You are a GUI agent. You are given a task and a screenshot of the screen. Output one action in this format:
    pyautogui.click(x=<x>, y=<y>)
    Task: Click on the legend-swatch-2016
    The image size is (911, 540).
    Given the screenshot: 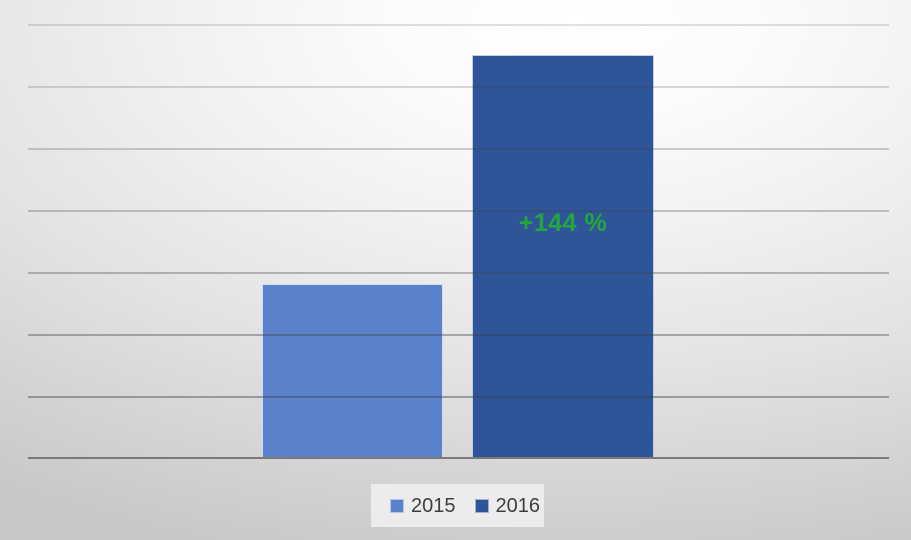 What is the action you would take?
    pyautogui.click(x=481, y=505)
    